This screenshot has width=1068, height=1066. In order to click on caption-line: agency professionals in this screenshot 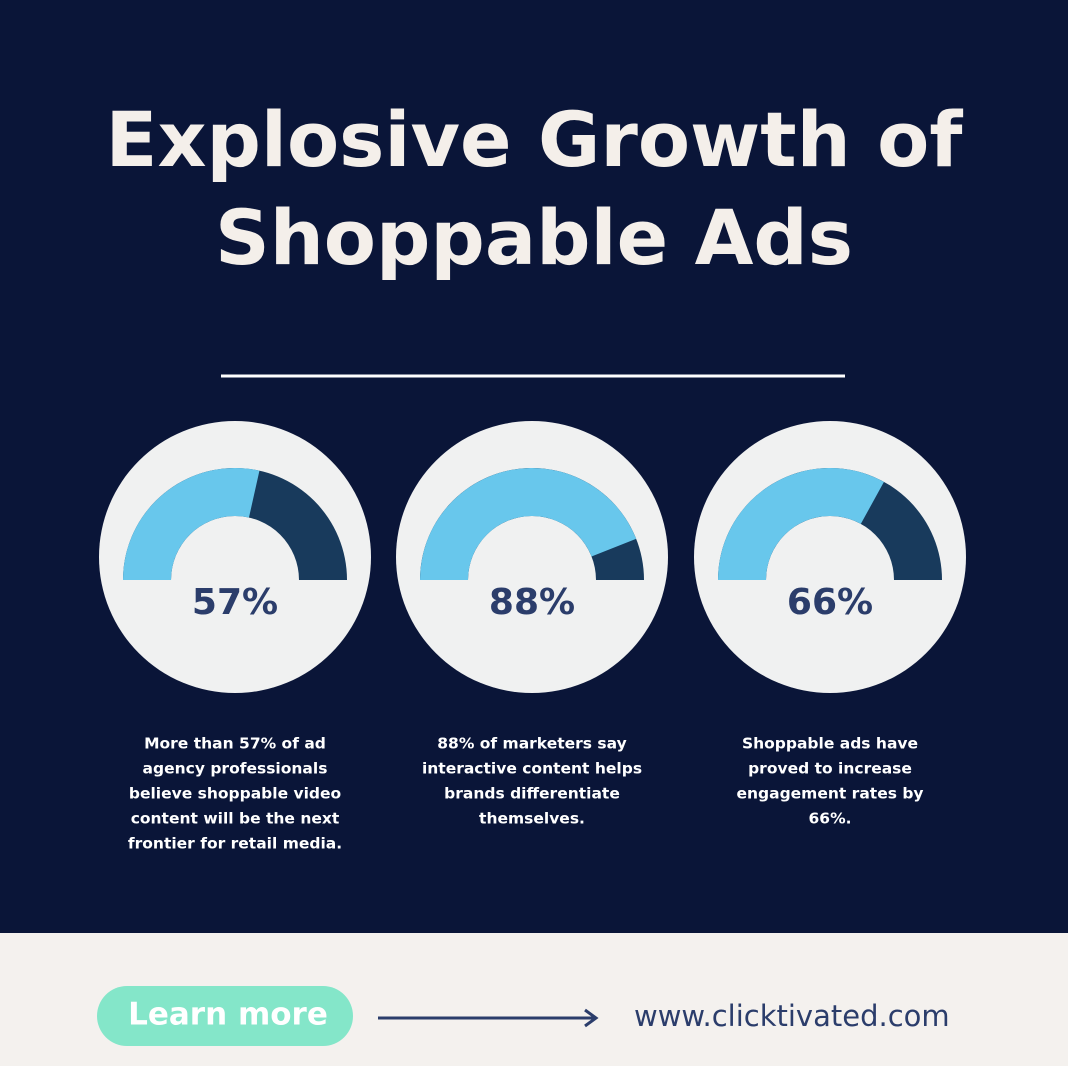, I will do `click(235, 769)`.